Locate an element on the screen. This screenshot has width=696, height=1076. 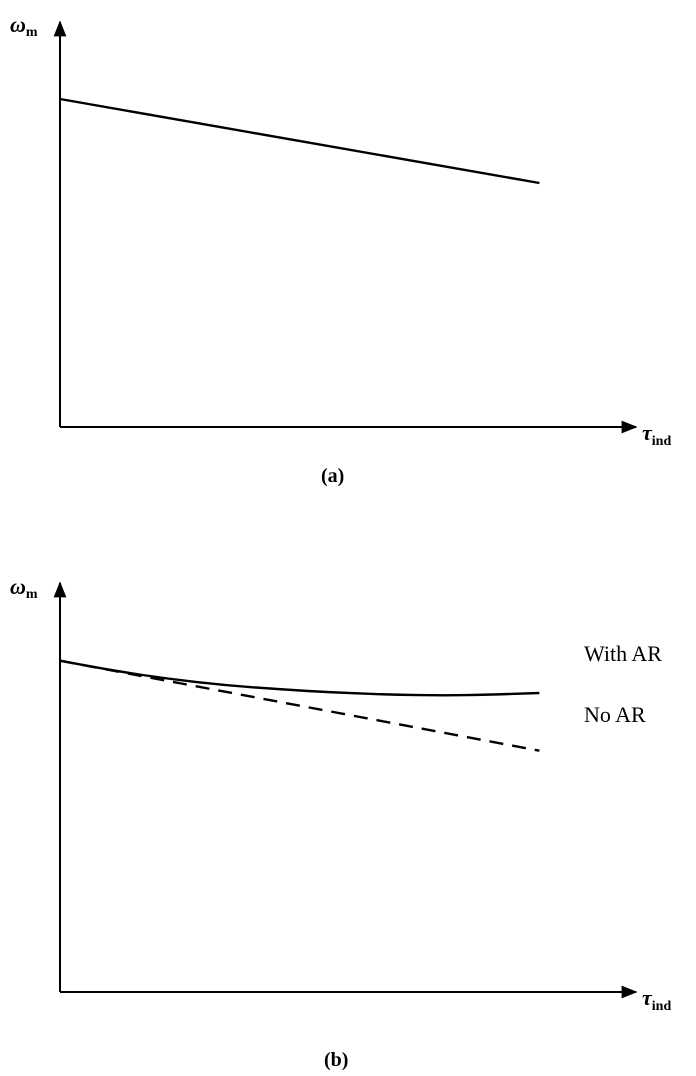
panel-label-a: (a) is located at coordinates (332, 476).